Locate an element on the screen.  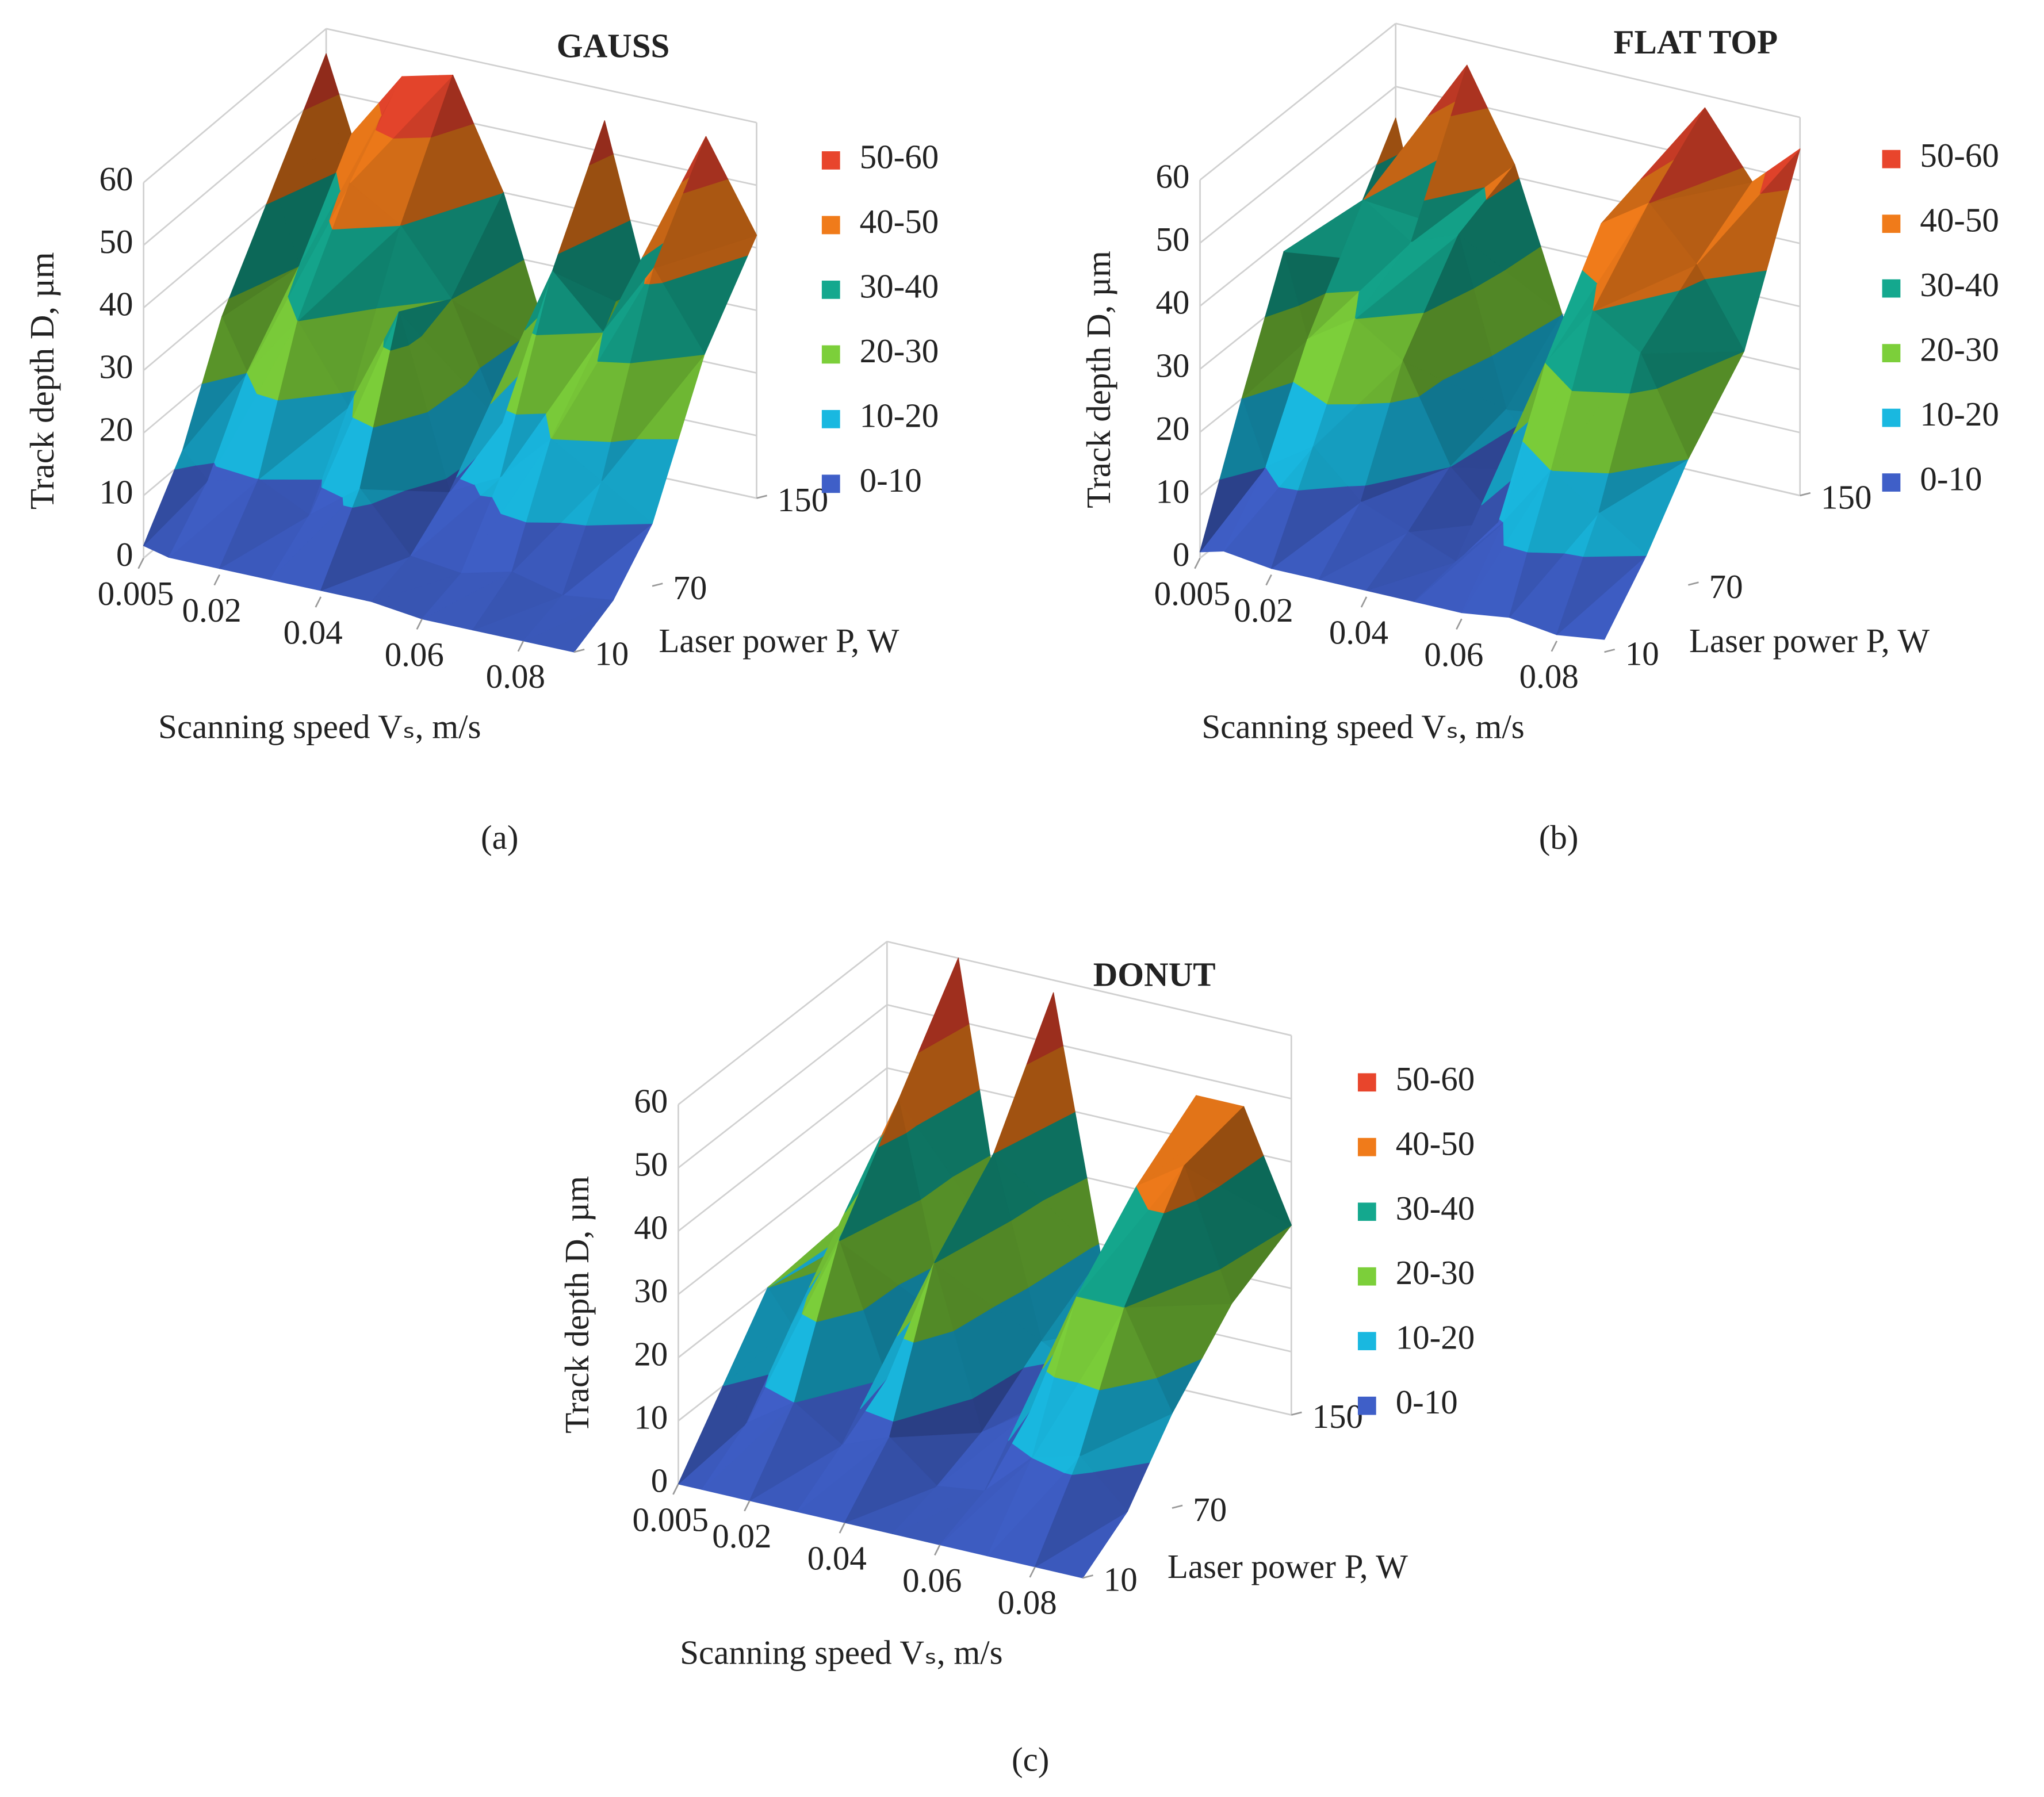
y-axis-title: Laser power P, W is located at coordinates (779, 641).